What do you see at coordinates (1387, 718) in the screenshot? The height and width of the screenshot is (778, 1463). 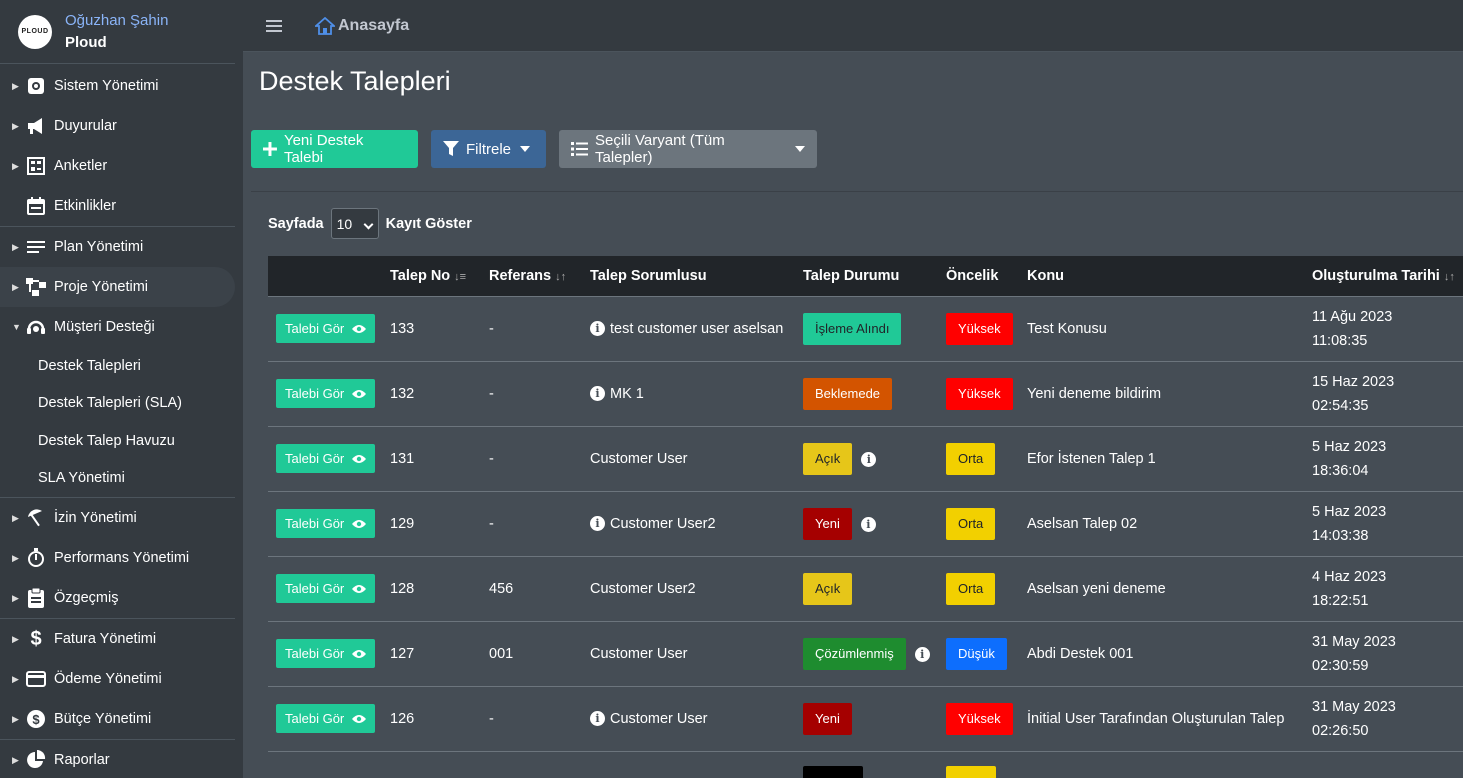 I see `cell-olusturulma-tarihi: 31 May 2023 02:26:50` at bounding box center [1387, 718].